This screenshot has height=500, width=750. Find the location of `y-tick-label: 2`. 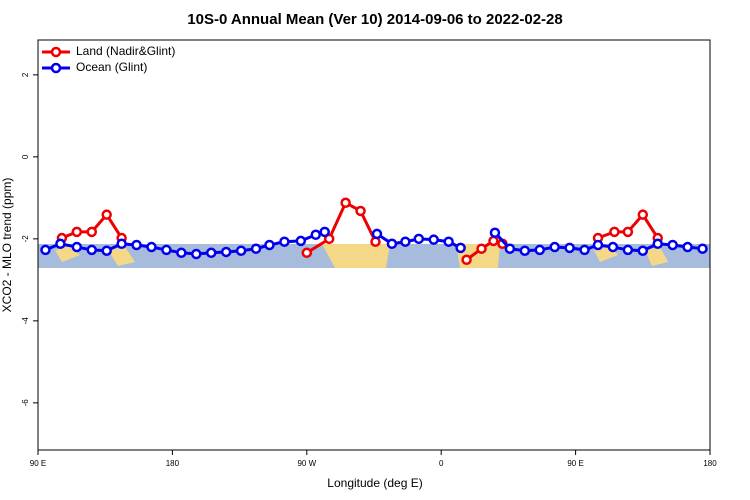

y-tick-label: 2 is located at coordinates (25, 74).